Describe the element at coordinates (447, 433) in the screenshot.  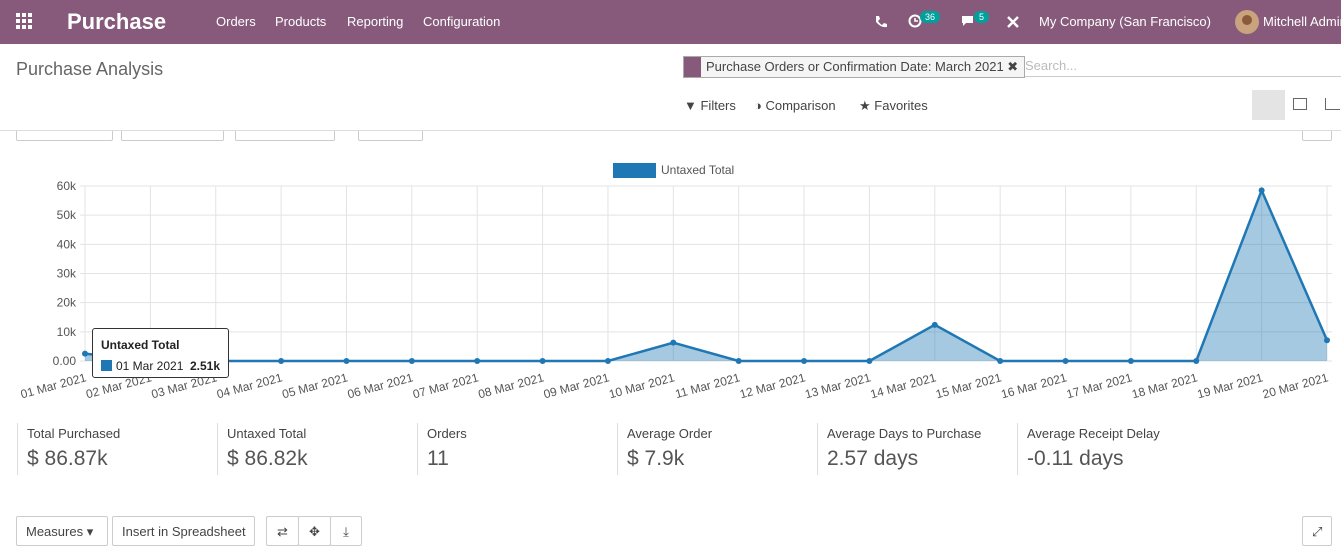
I see `kpi-label: Orders` at that location.